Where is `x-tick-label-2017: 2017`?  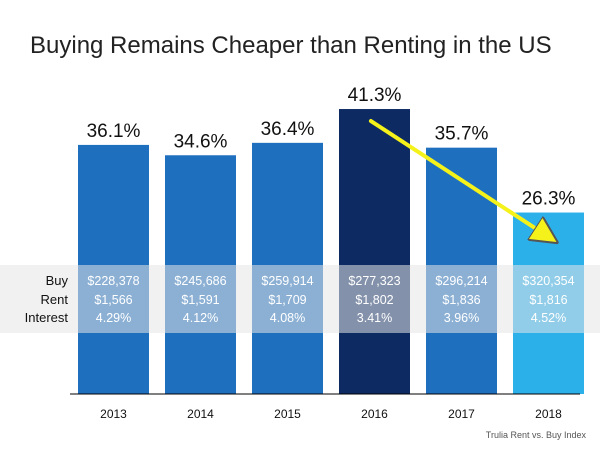
x-tick-label-2017: 2017 is located at coordinates (461, 414).